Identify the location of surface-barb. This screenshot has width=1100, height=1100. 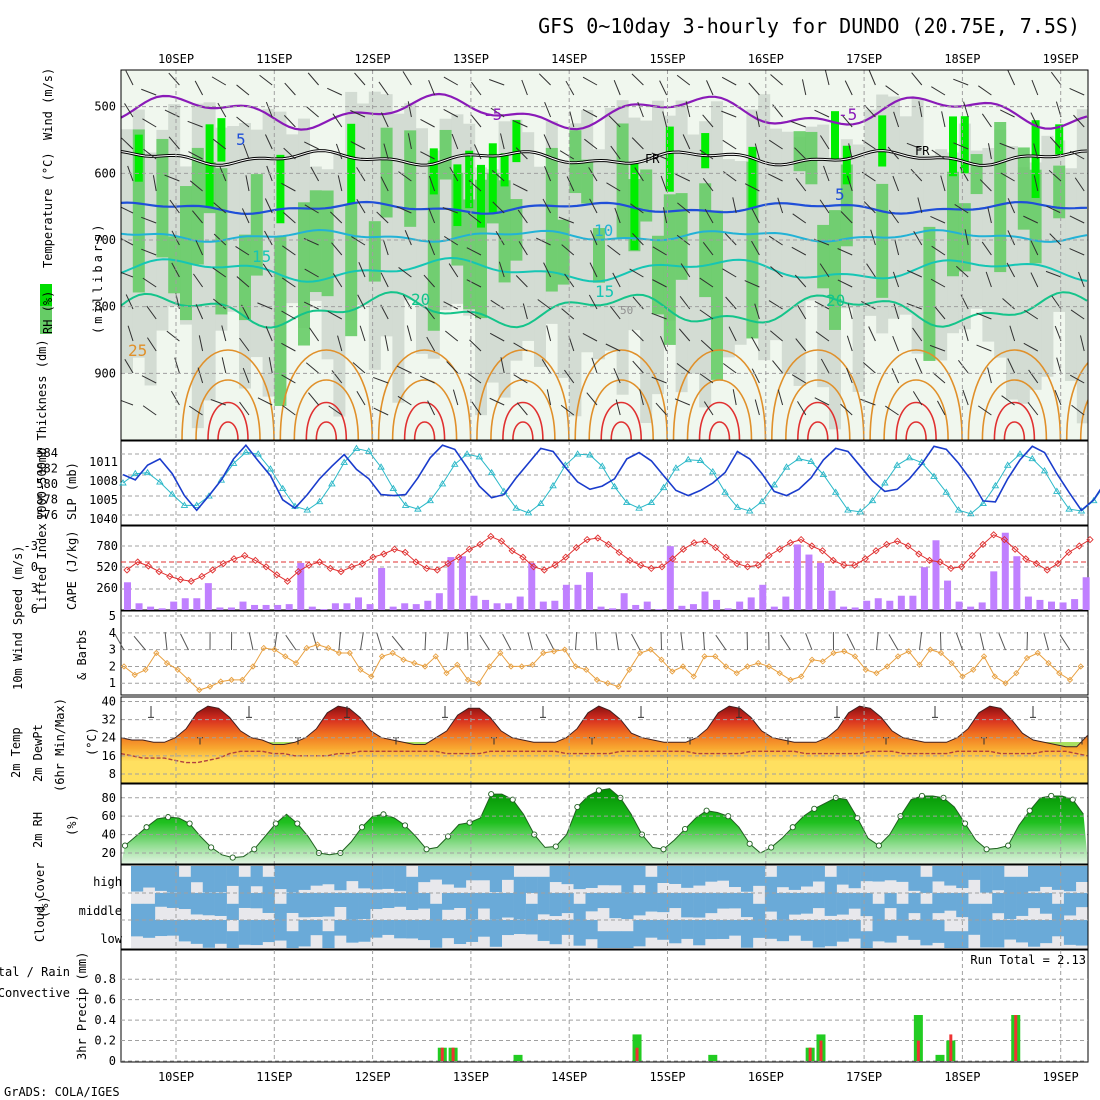
(362, 641).